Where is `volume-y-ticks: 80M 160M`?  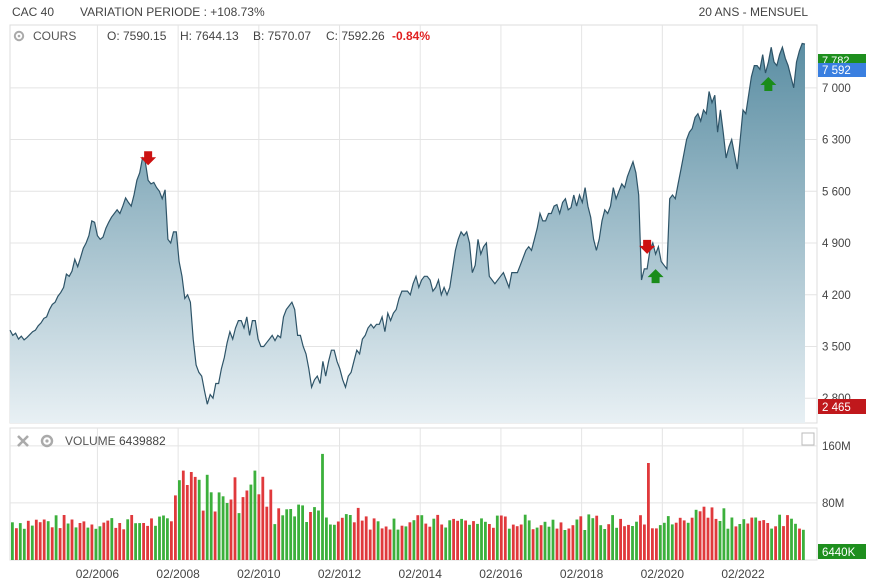 volume-y-ticks: 80M 160M is located at coordinates (836, 475).